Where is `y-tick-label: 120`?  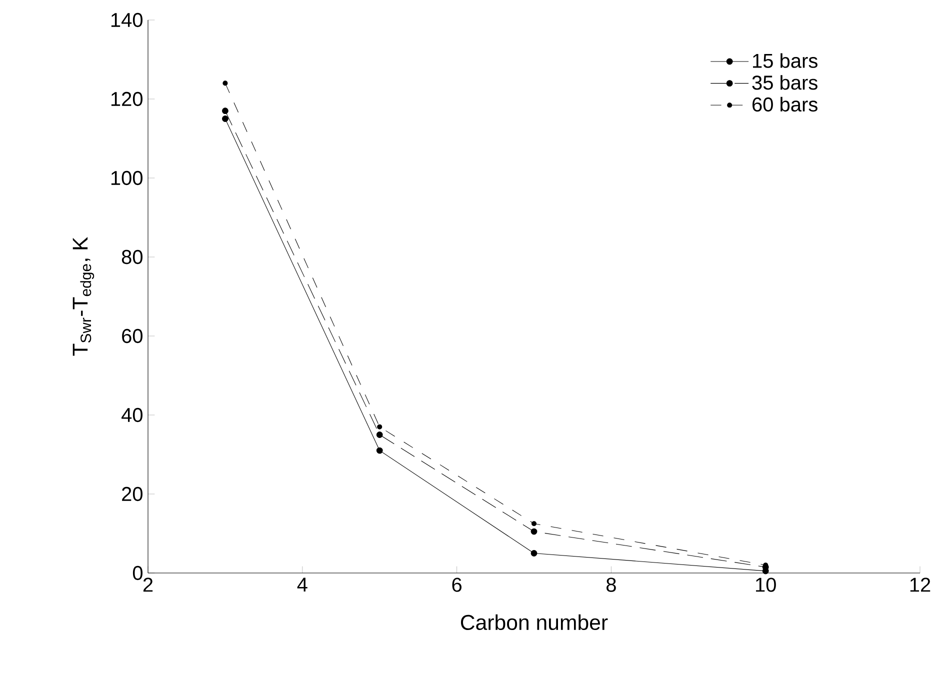 y-tick-label: 120 is located at coordinates (126, 99).